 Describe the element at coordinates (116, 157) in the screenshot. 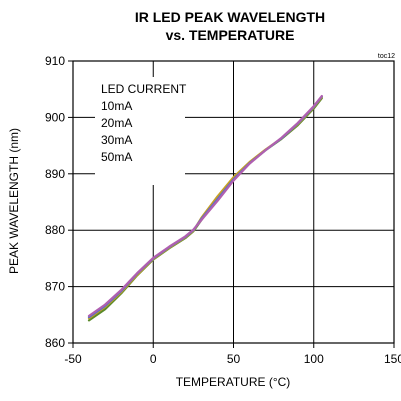

I see `legend-item: 50mA` at that location.